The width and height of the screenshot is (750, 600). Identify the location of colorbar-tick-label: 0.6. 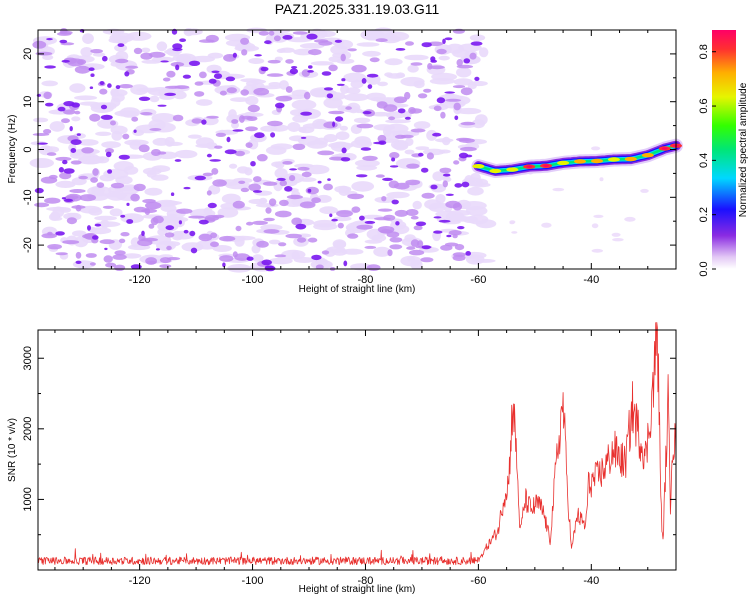
(704, 105).